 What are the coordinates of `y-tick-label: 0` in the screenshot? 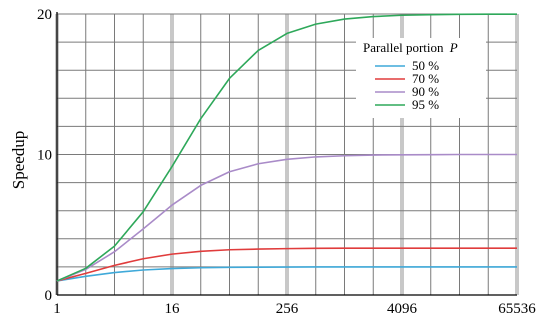 It's located at (49, 296).